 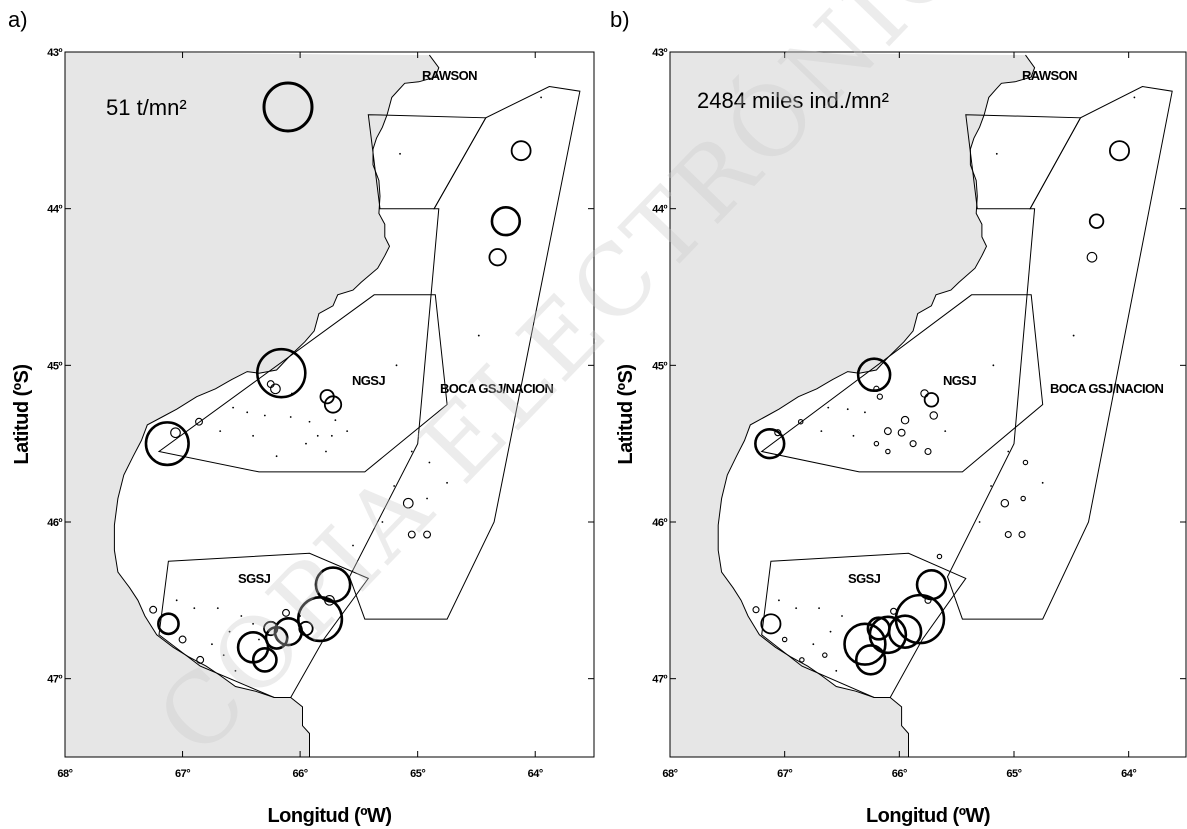 I want to click on zone-boca-polygon, so click(x=902, y=383).